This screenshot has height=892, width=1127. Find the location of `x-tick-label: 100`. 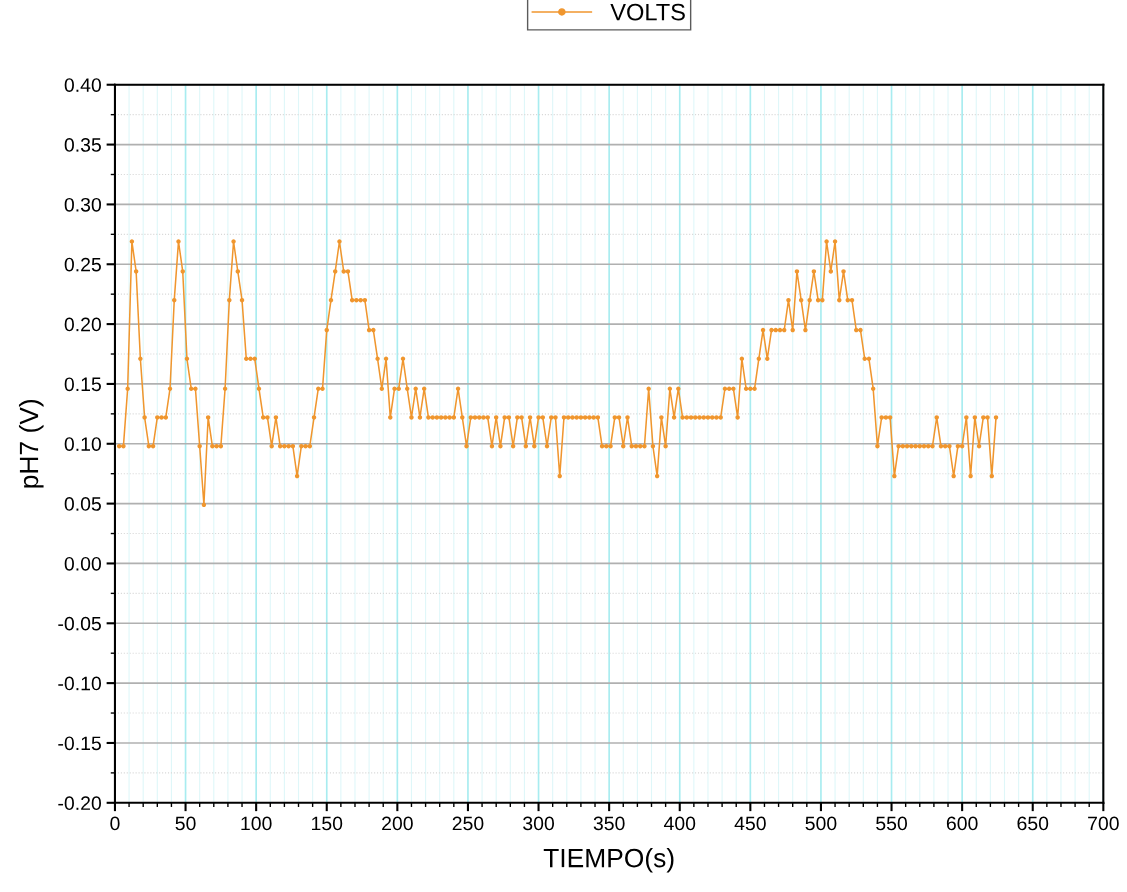

x-tick-label: 100 is located at coordinates (256, 823).